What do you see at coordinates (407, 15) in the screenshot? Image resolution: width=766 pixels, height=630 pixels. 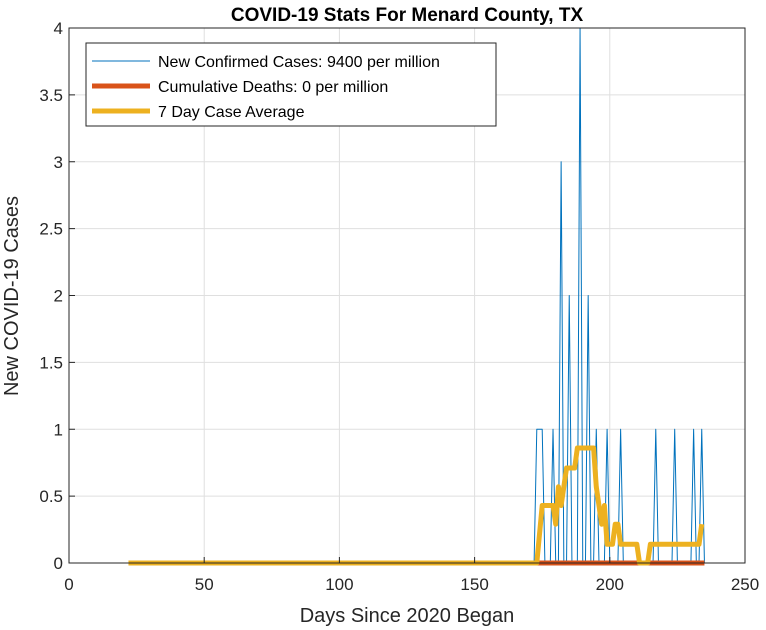 I see `chart-title: COVID-19 Stats For Menard County, TX` at bounding box center [407, 15].